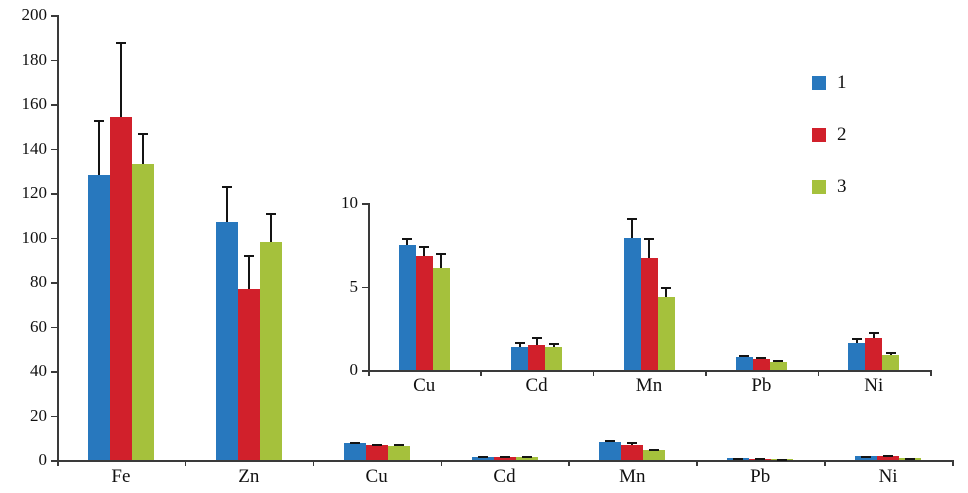 Image resolution: width=968 pixels, height=493 pixels. Describe the element at coordinates (34, 237) in the screenshot. I see `y-tick-label: 100` at that location.